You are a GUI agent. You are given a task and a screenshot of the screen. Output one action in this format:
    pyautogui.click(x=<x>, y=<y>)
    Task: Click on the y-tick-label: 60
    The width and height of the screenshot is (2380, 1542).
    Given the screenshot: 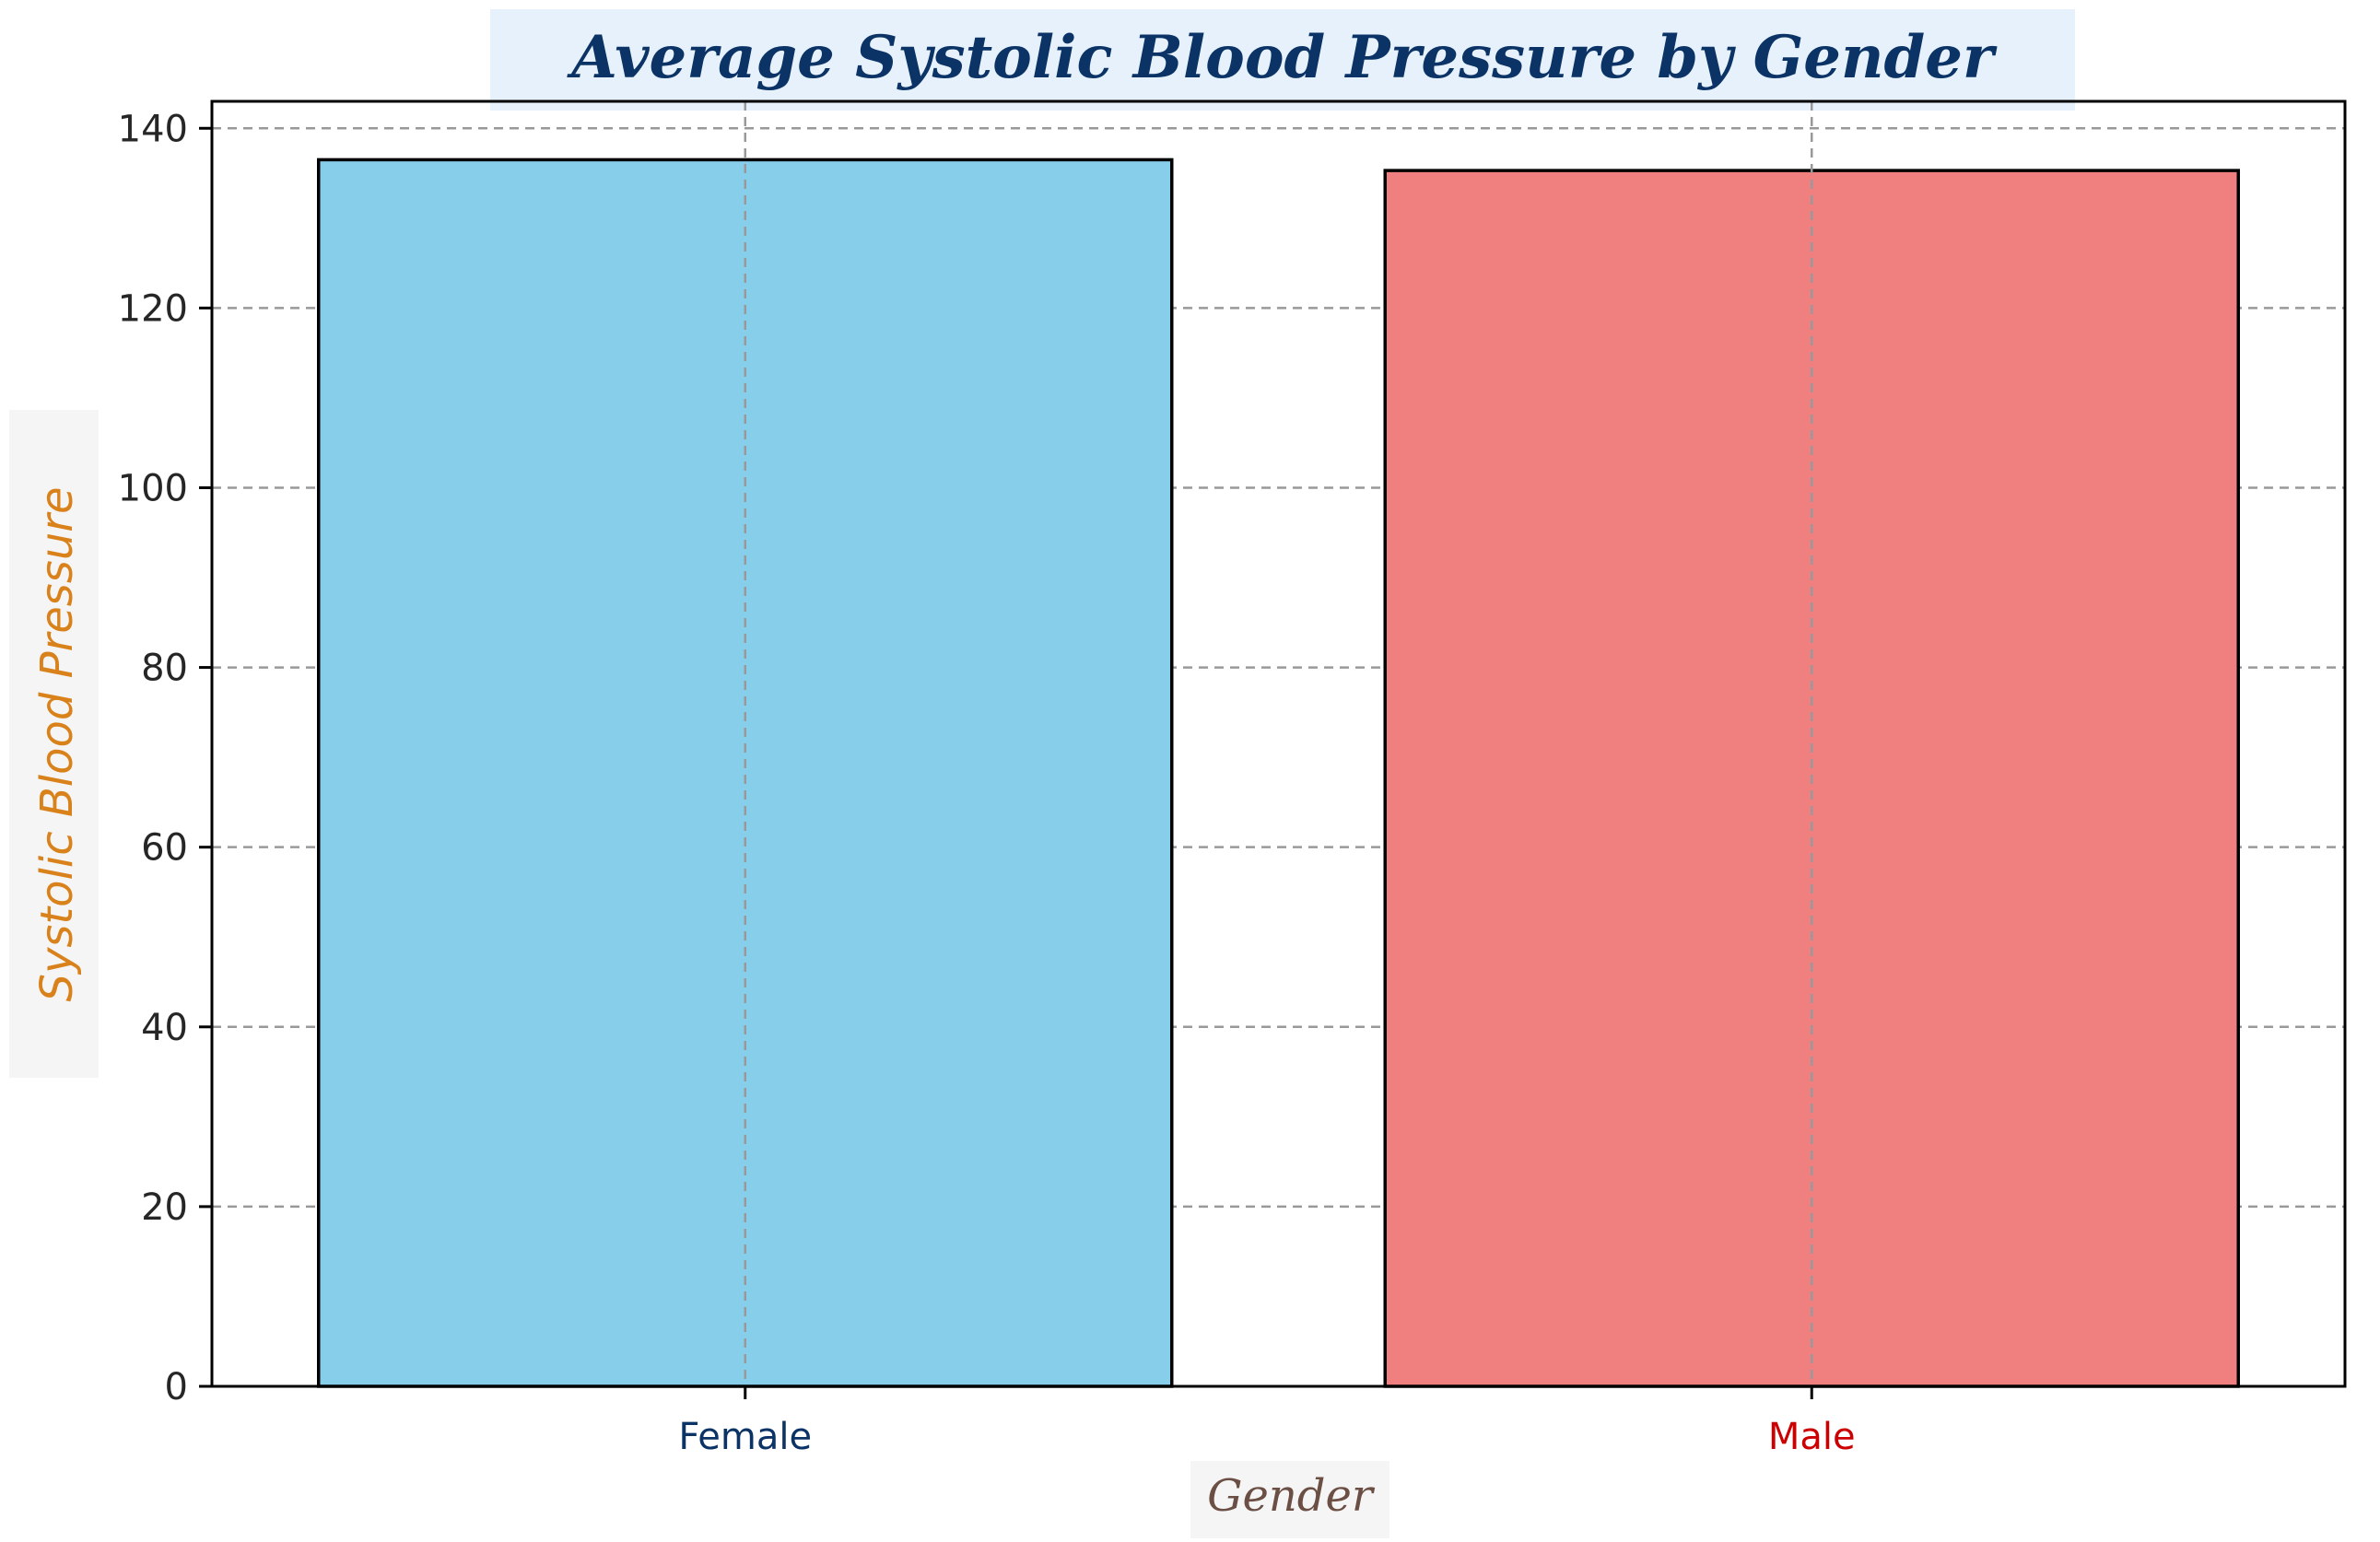 What is the action you would take?
    pyautogui.click(x=164, y=848)
    